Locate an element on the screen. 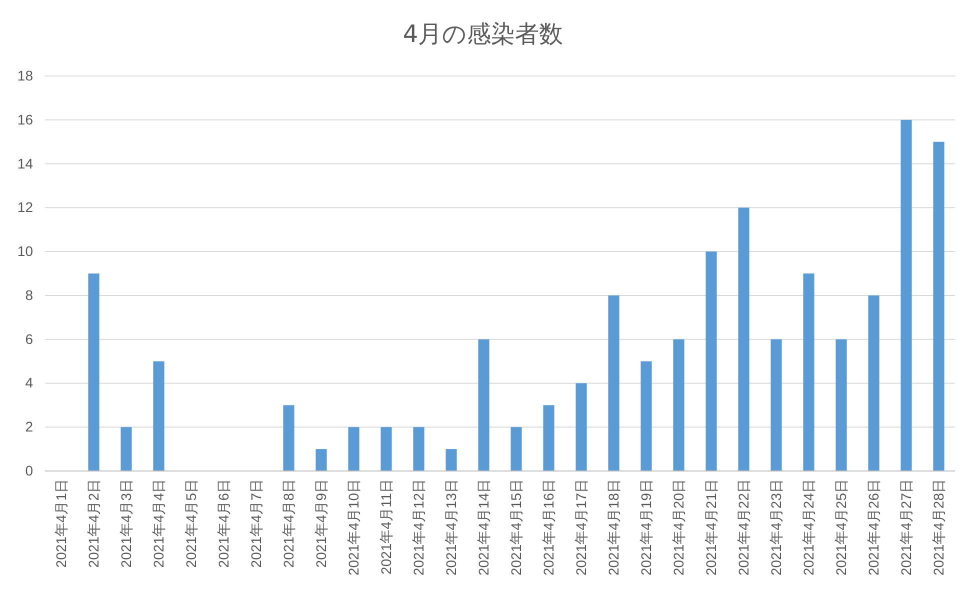 This screenshot has height=614, width=966. x-tick-label: 2021年4月22日 is located at coordinates (744, 527).